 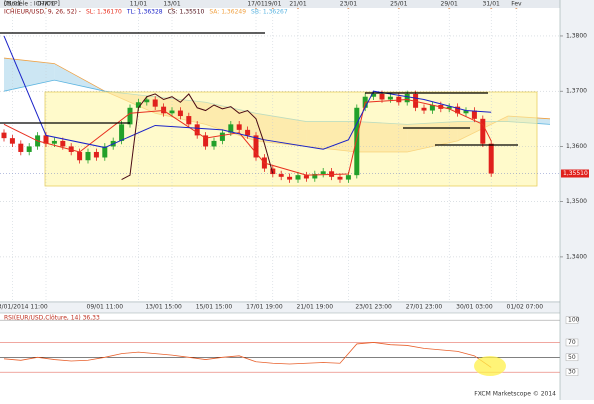 What do you see at coordinates (264, 307) in the screenshot?
I see `x-tick-label: 17/01 19:00` at bounding box center [264, 307].